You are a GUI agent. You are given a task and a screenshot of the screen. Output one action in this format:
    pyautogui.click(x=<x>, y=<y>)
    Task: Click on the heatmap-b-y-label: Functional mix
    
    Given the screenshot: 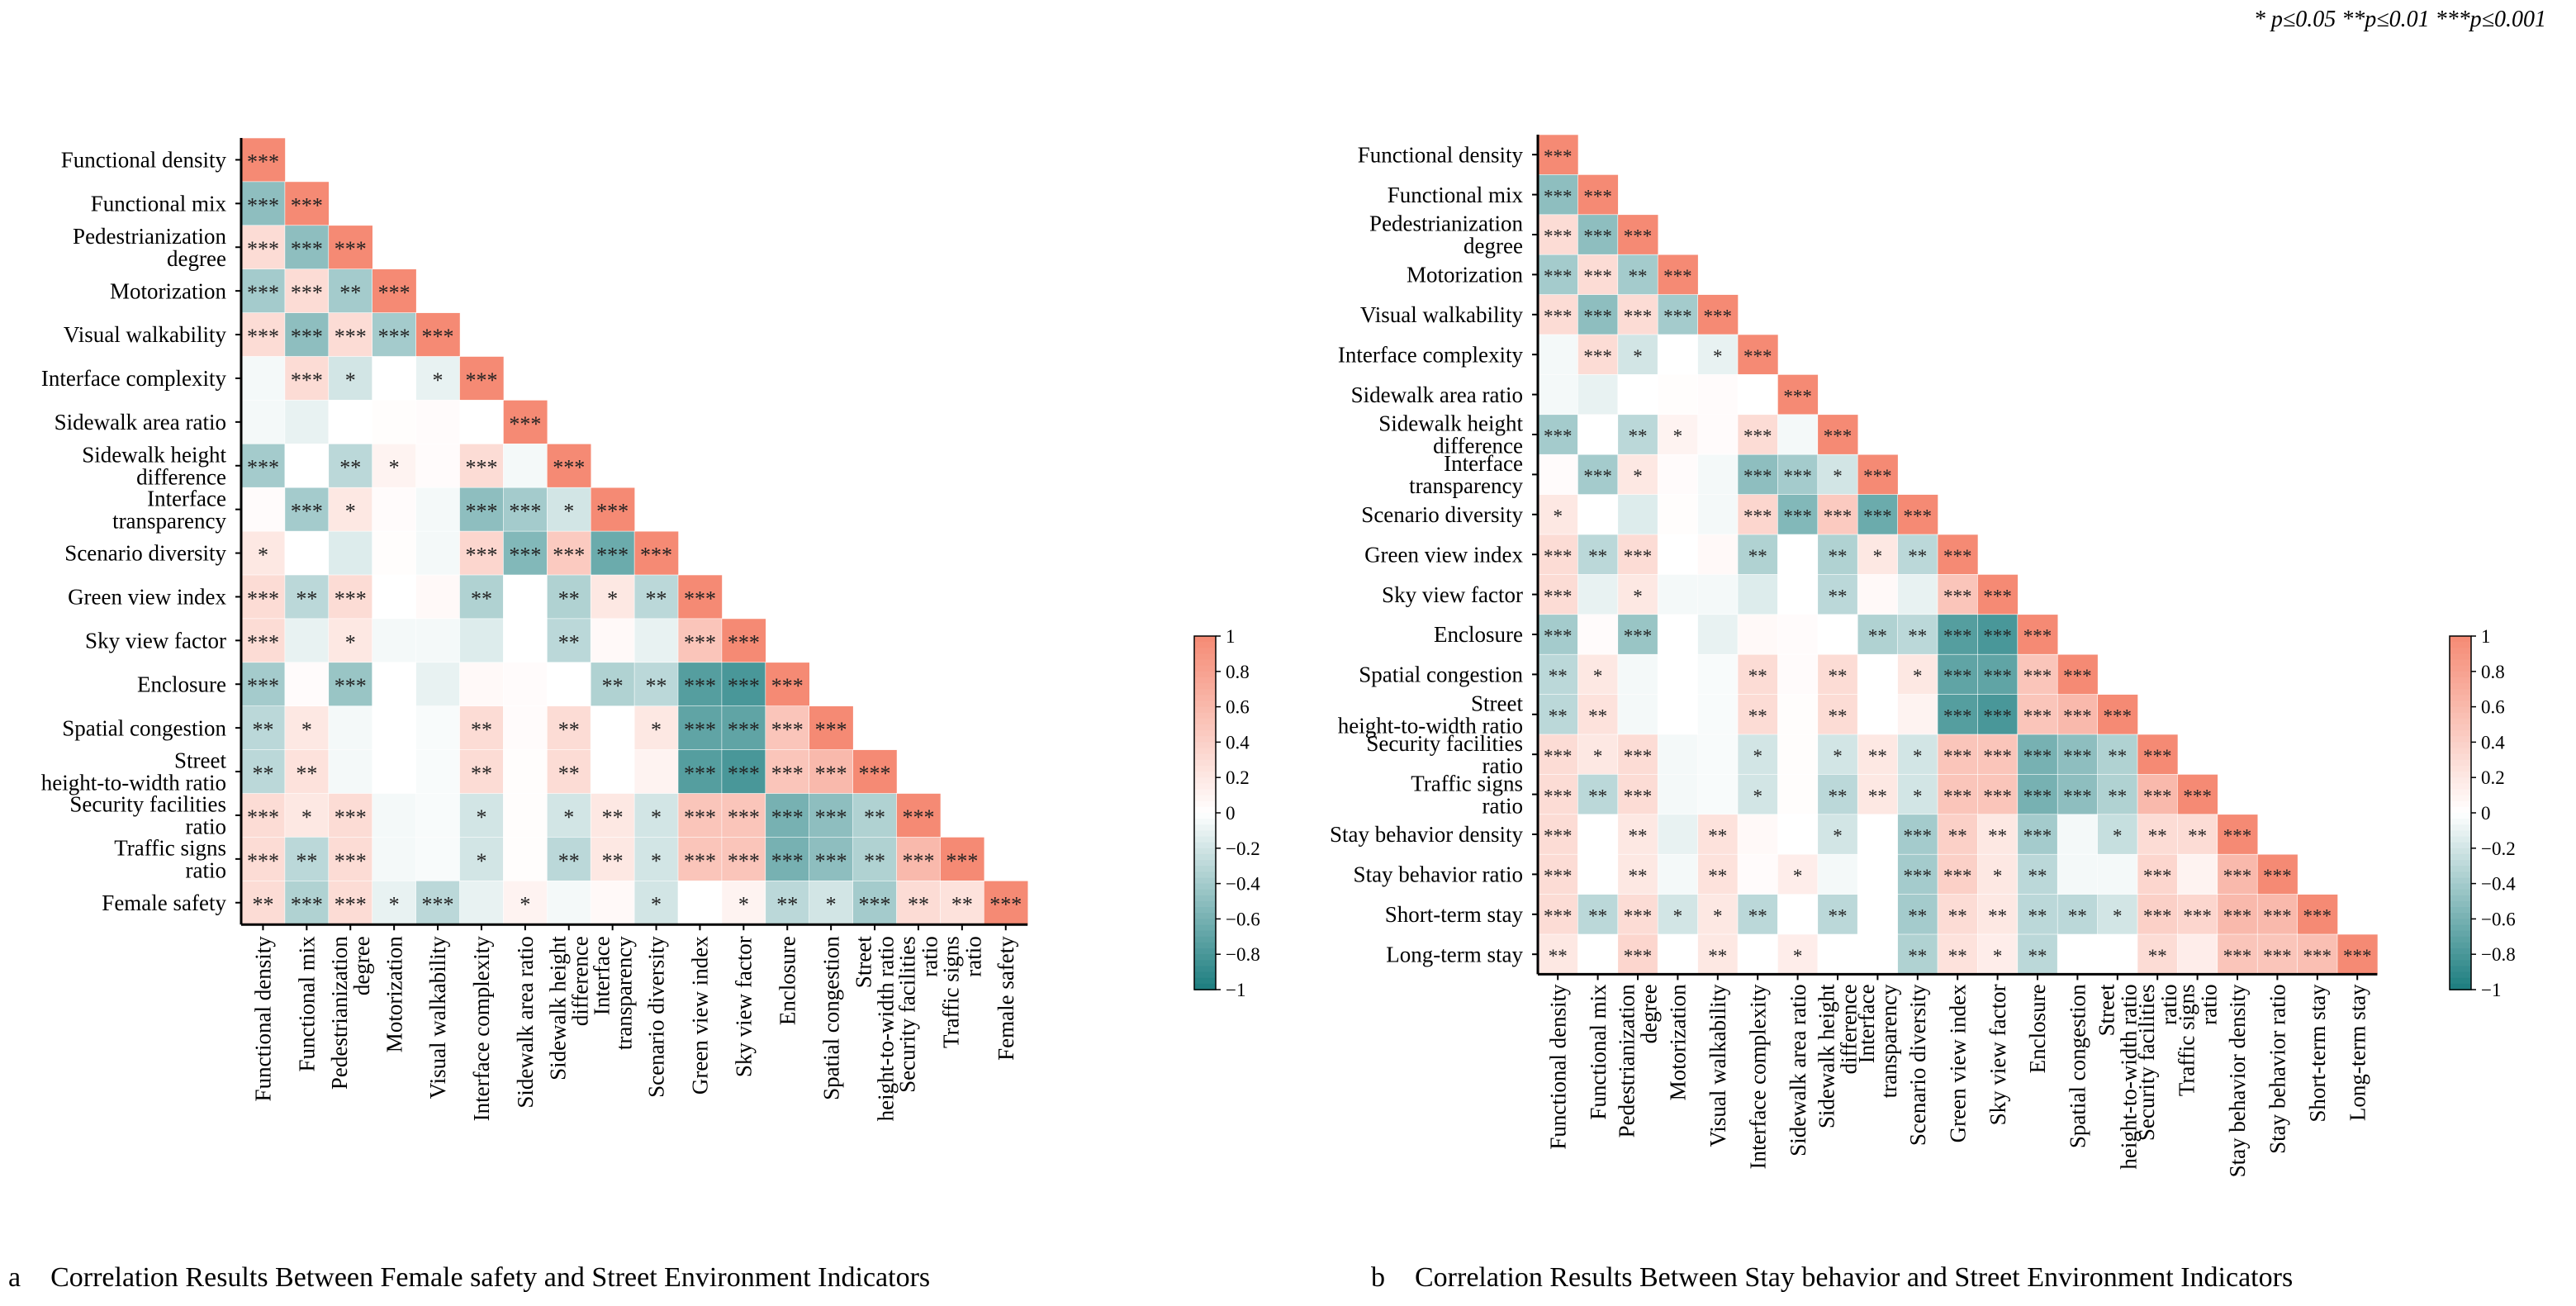 What is the action you would take?
    pyautogui.click(x=1456, y=195)
    